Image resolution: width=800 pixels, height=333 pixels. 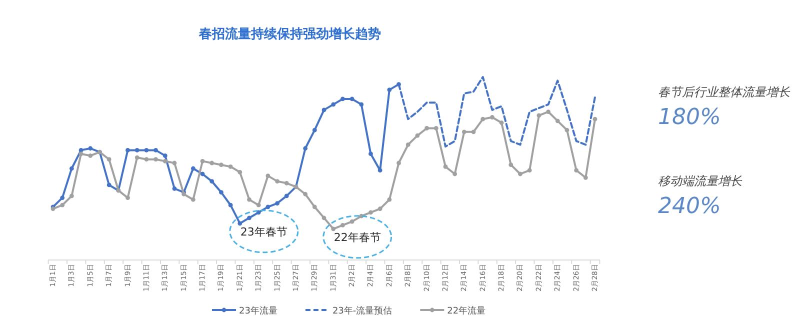 I want to click on text: 180%, so click(x=689, y=117).